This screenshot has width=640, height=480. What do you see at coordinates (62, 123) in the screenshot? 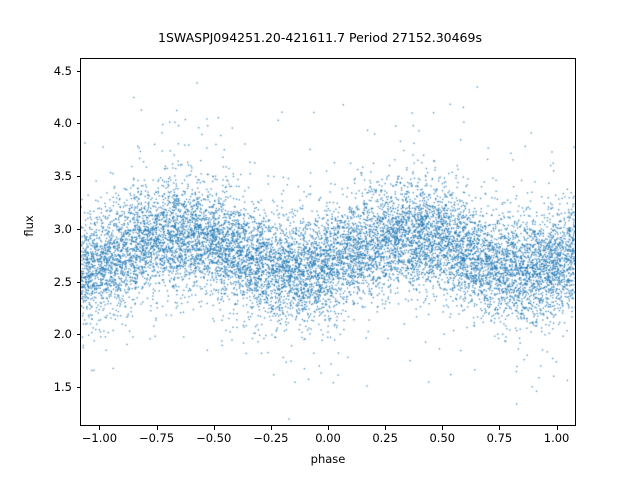
I see `y-tick-label: 4.0` at bounding box center [62, 123].